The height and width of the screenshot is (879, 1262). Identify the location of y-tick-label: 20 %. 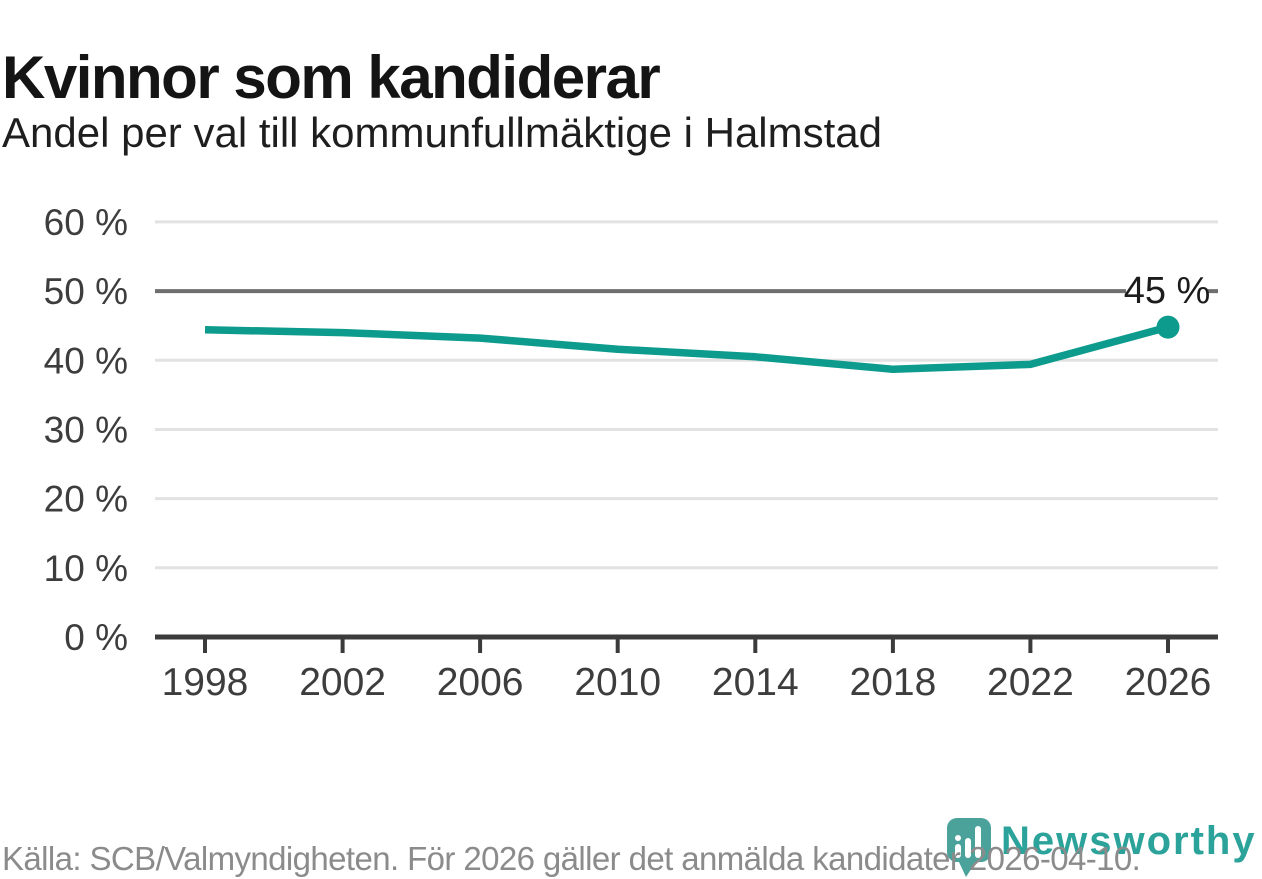
(86, 499).